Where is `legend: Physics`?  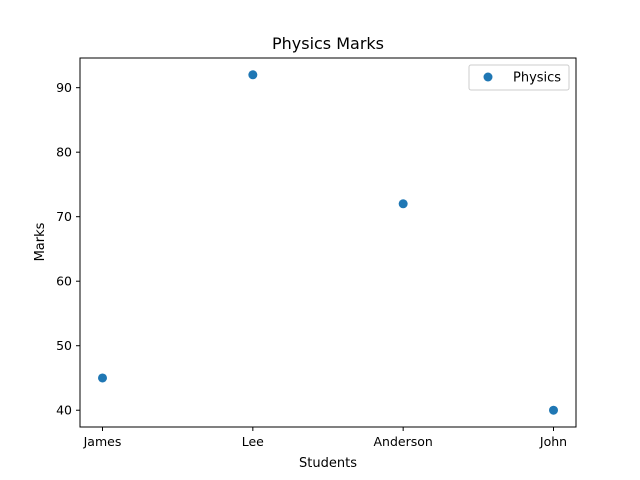 legend: Physics is located at coordinates (519, 77).